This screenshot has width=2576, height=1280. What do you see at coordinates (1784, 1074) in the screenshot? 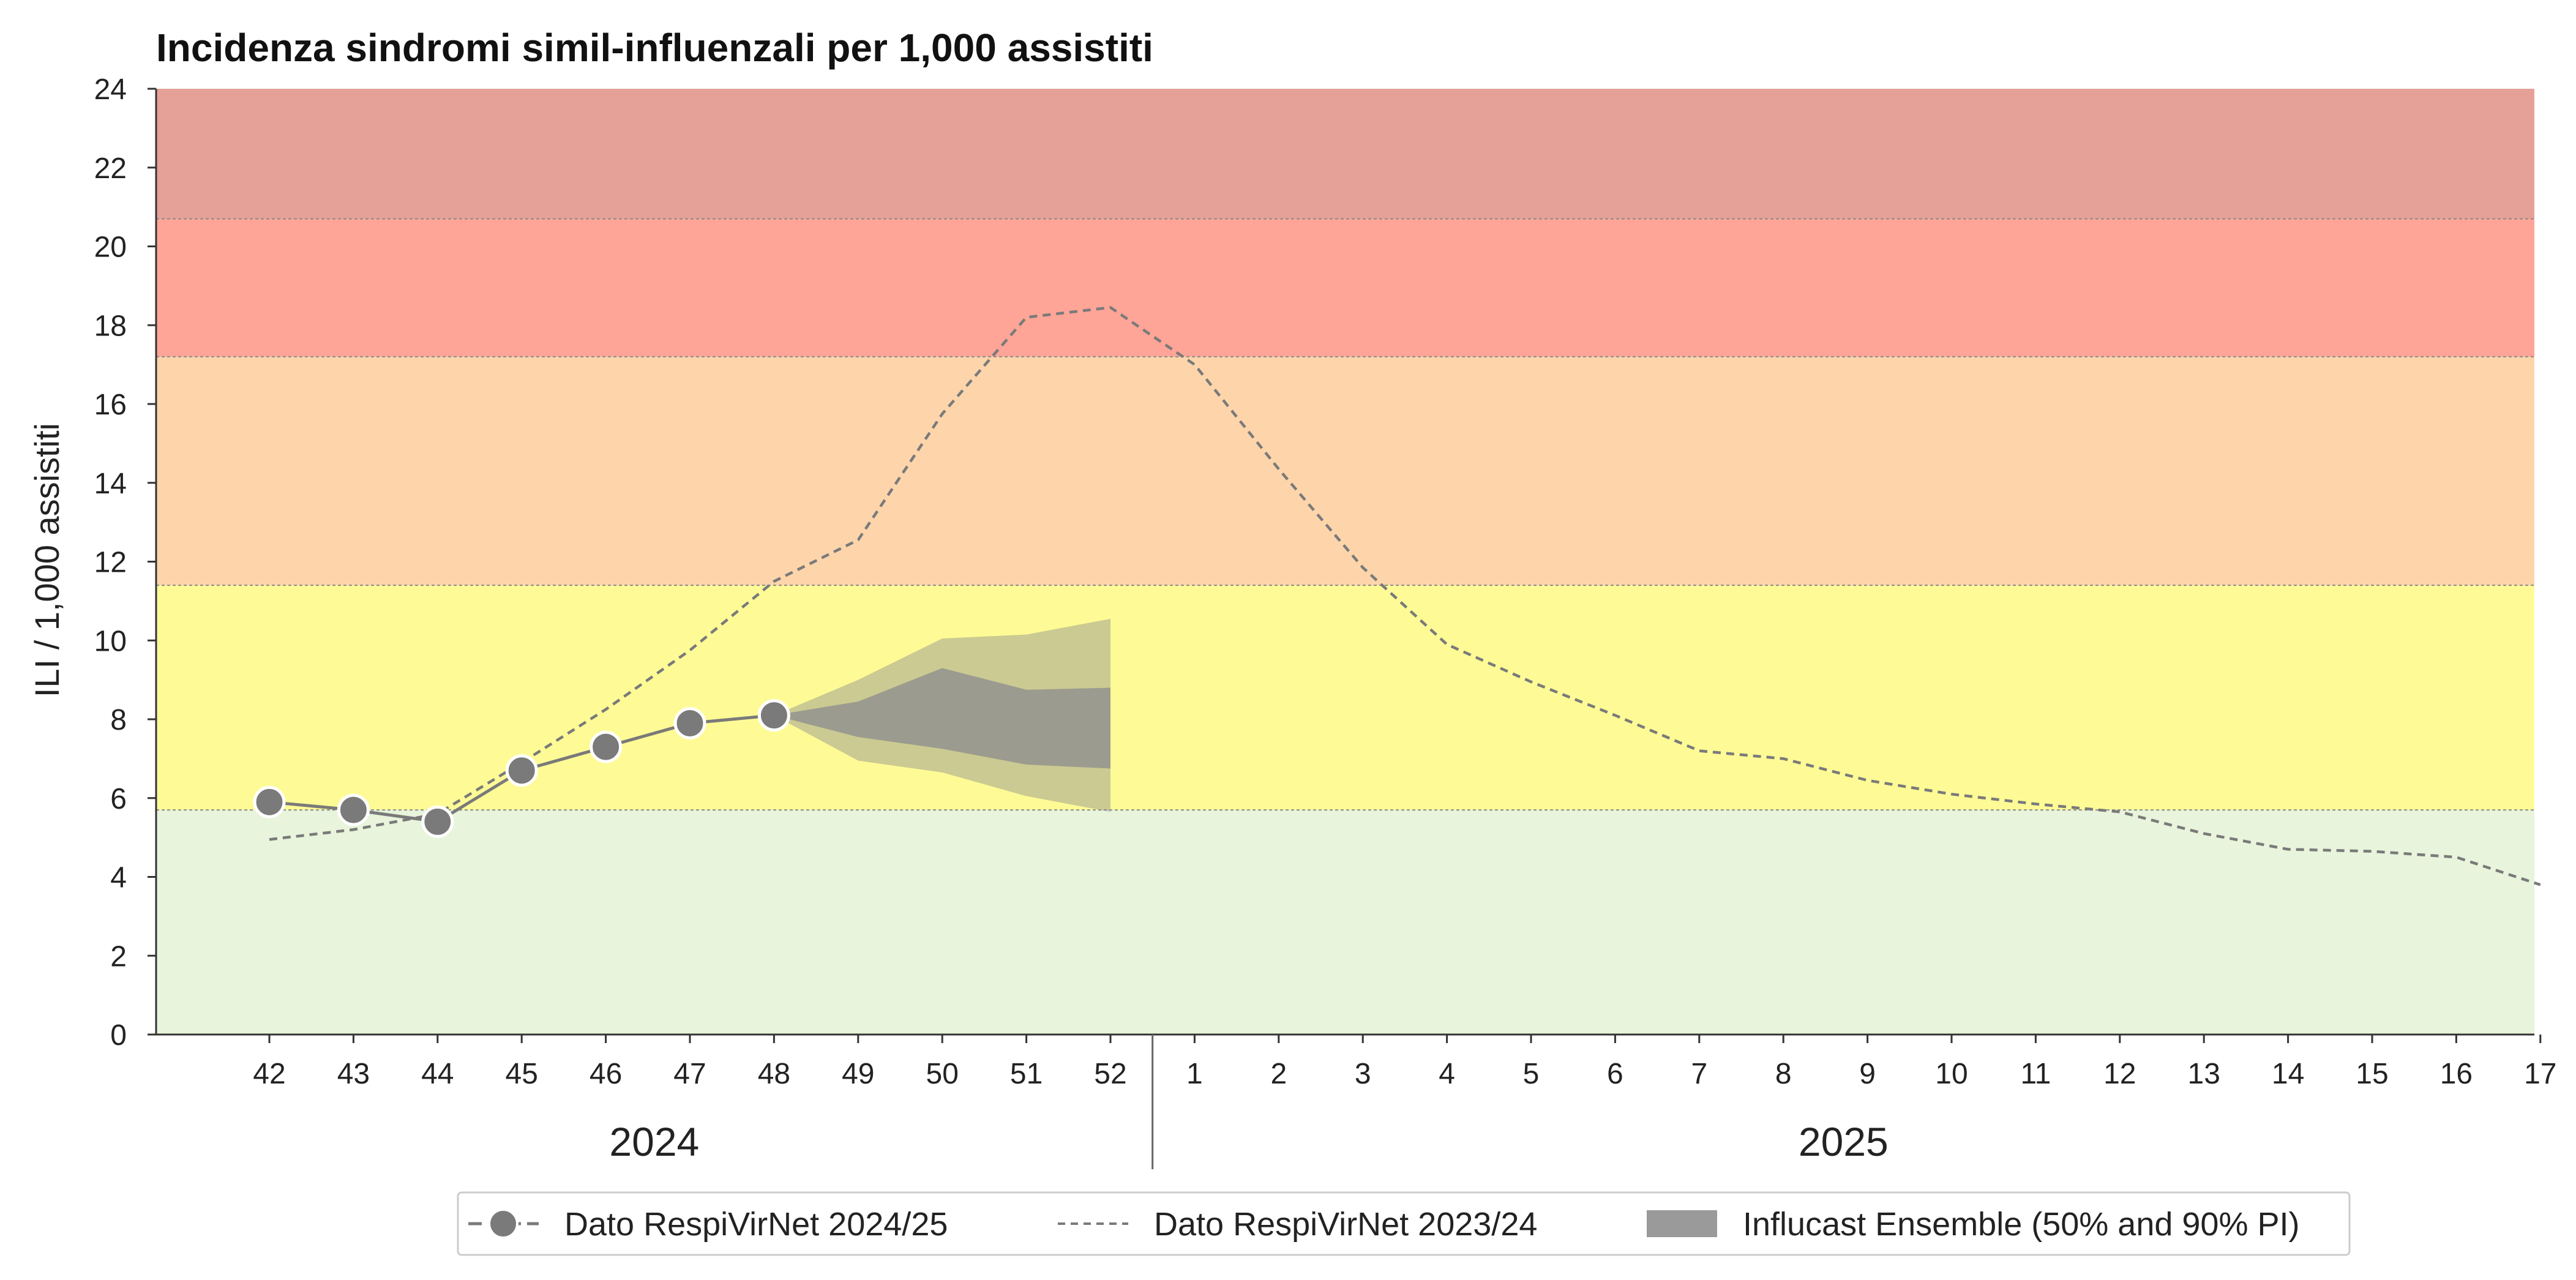
I see `x-tick-label-18: 8` at bounding box center [1784, 1074].